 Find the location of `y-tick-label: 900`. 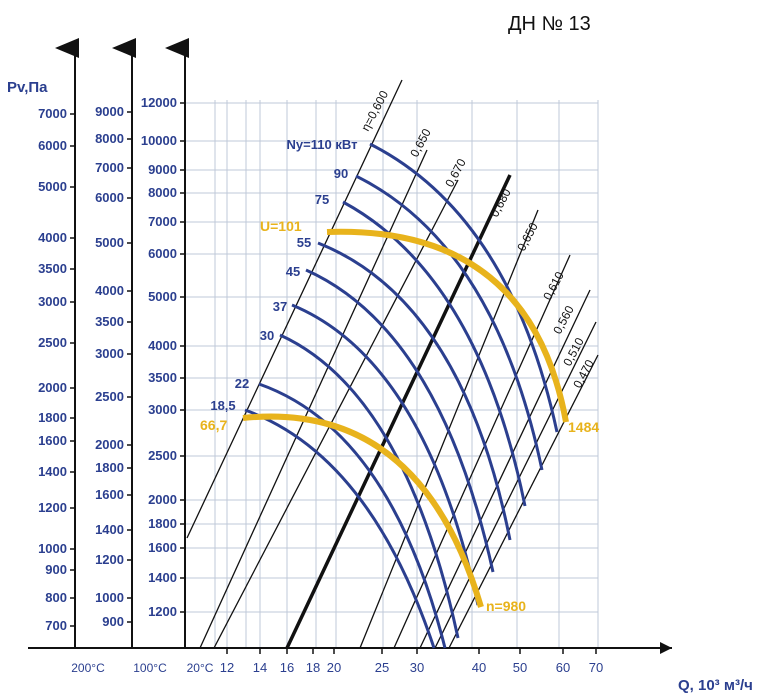

y-tick-label: 900 is located at coordinates (113, 621).